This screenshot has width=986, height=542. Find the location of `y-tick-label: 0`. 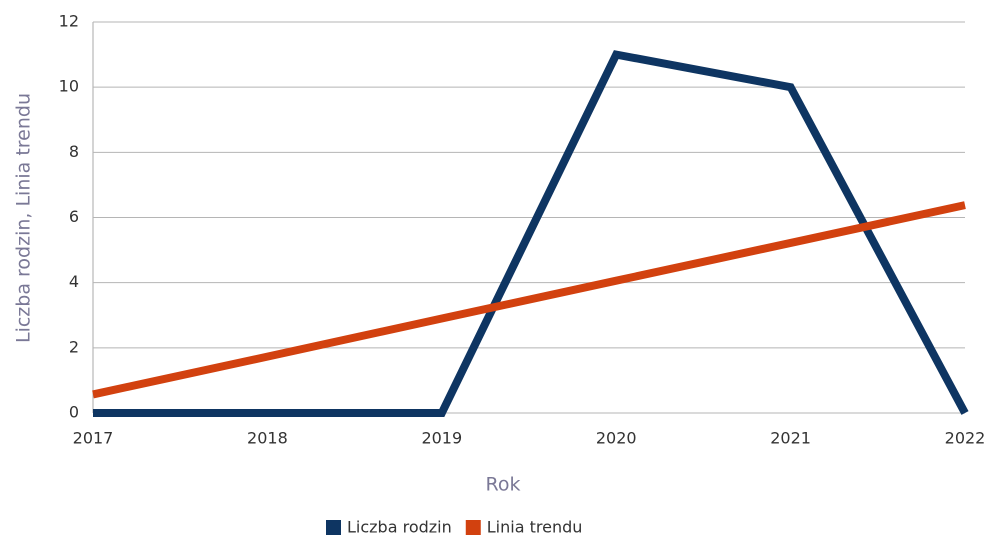

y-tick-label: 0 is located at coordinates (74, 412).